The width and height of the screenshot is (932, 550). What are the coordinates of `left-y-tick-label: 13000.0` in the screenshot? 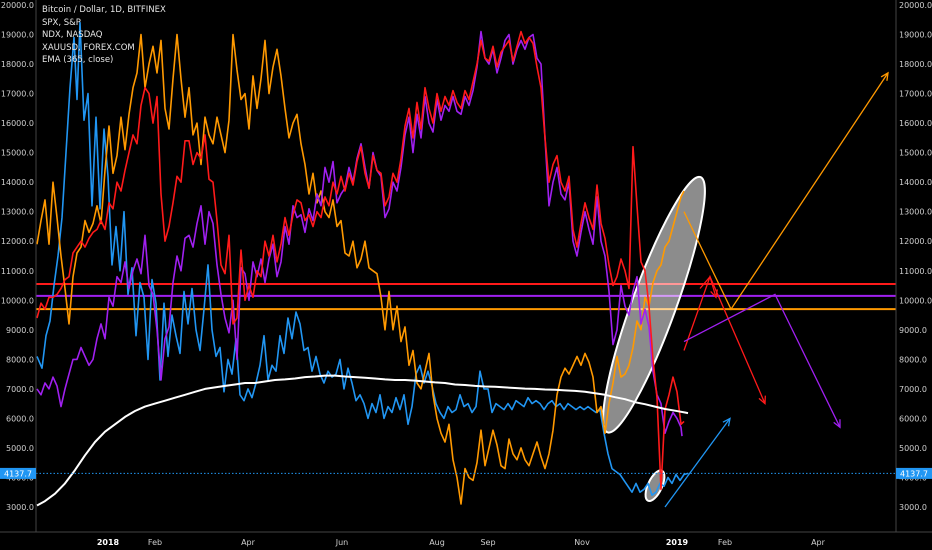 It's located at (17, 212).